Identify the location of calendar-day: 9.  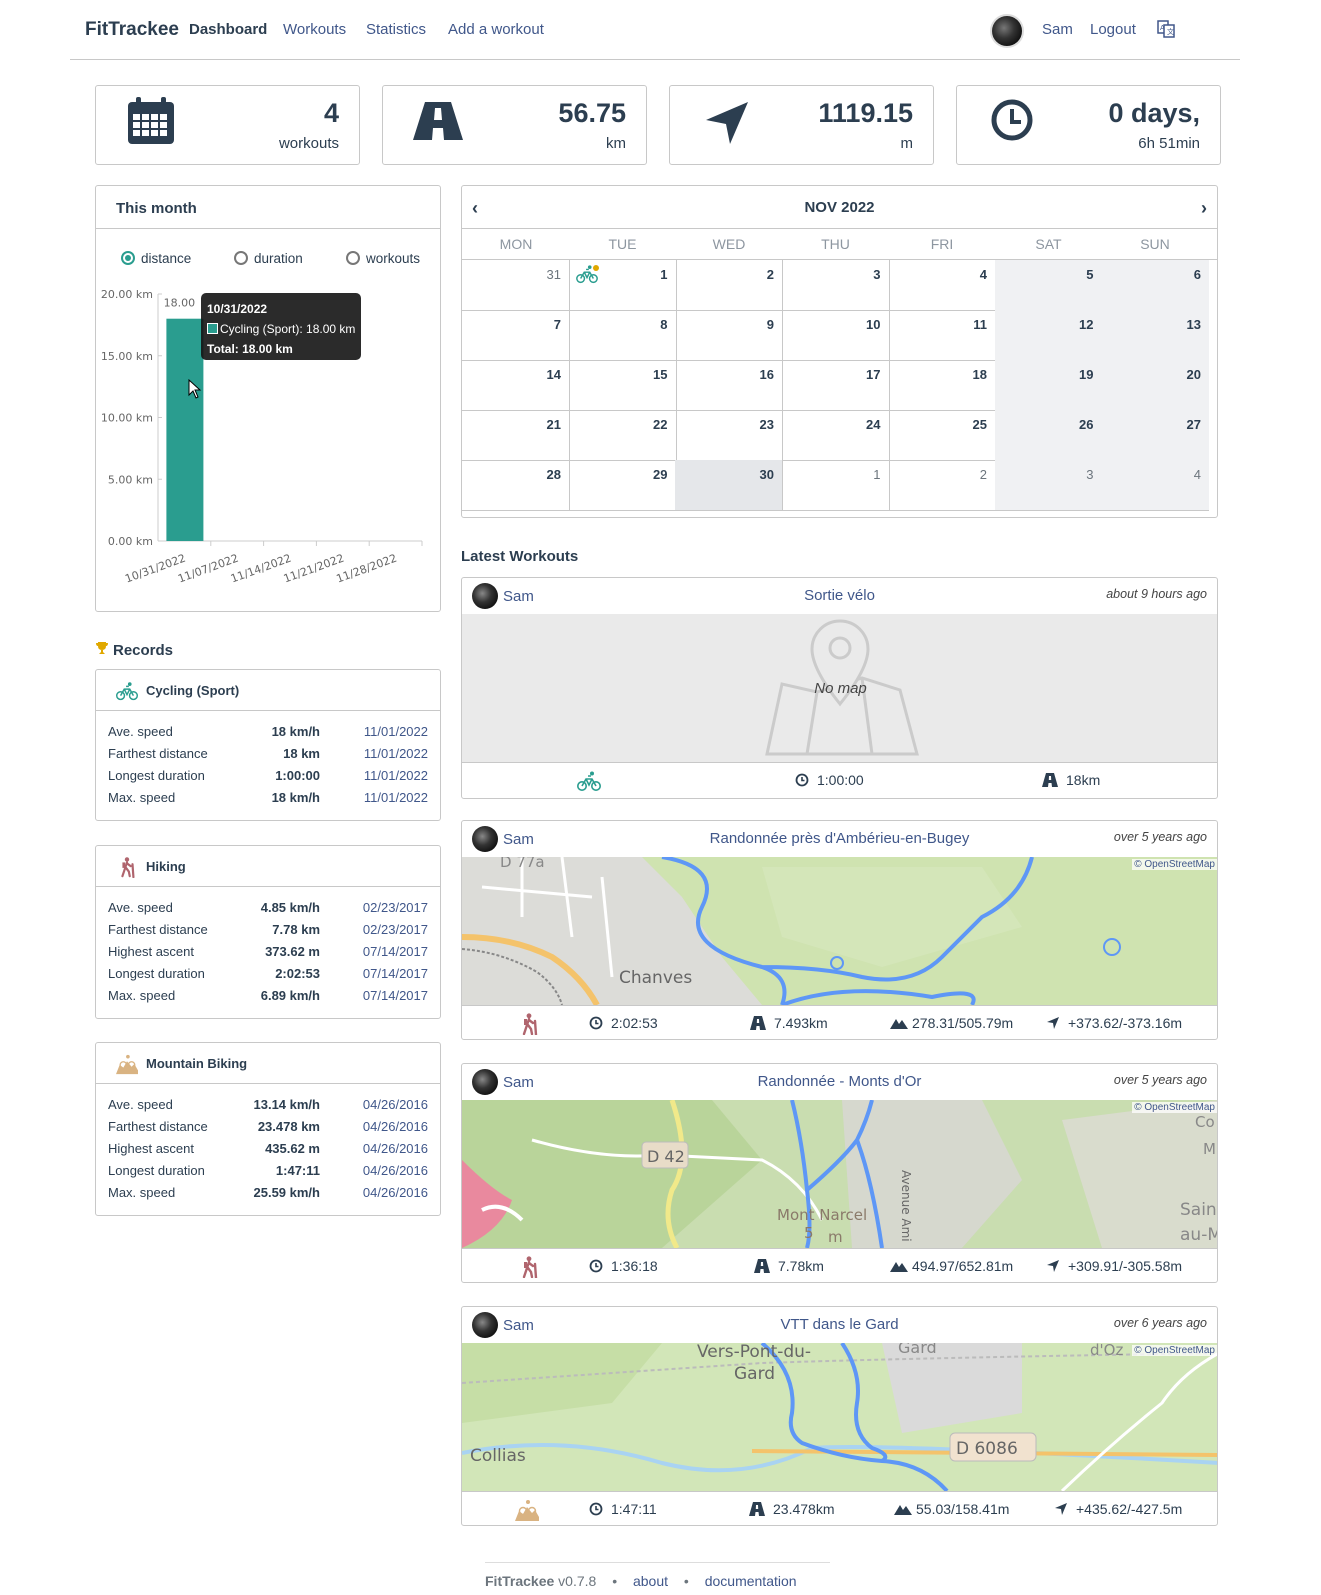
(729, 335).